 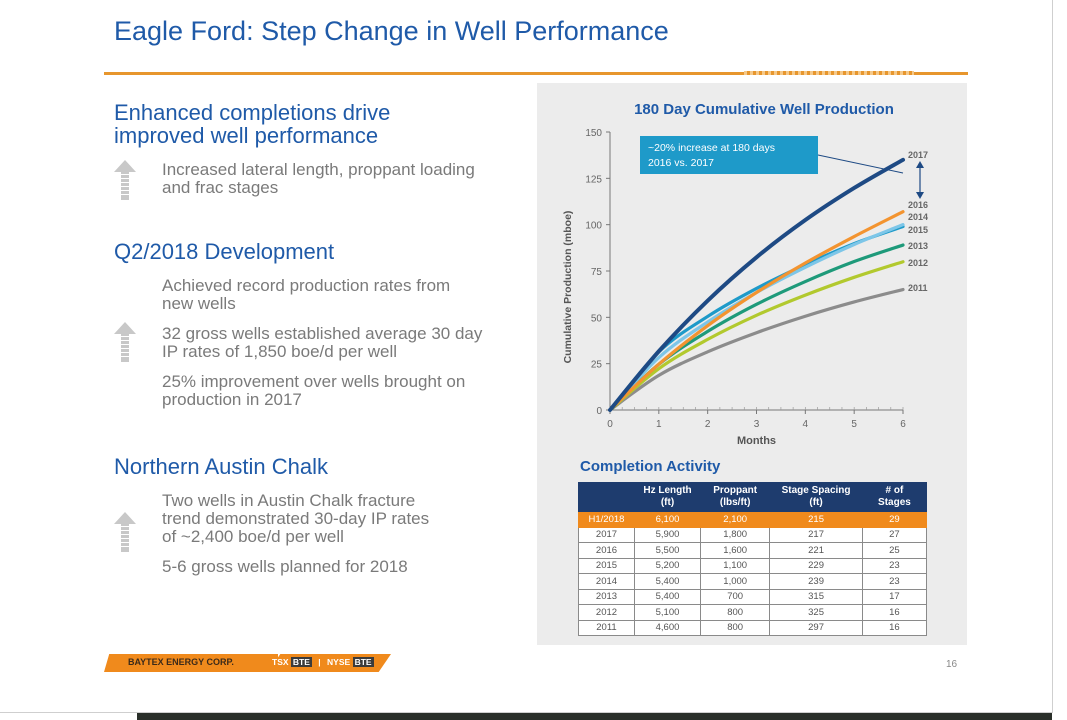 What do you see at coordinates (667, 565) in the screenshot?
I see `table-cell-hz-length: 5,200` at bounding box center [667, 565].